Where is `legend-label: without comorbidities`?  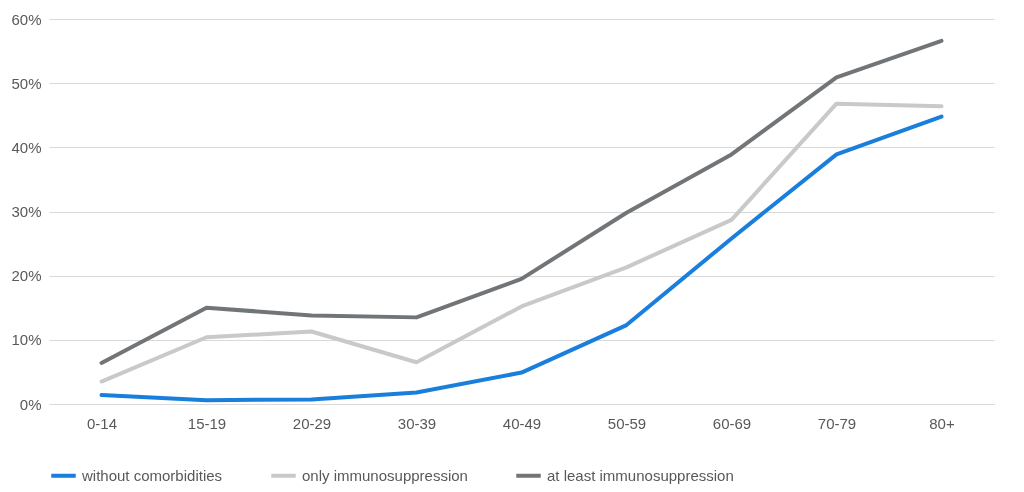
legend-label: without comorbidities is located at coordinates (152, 475).